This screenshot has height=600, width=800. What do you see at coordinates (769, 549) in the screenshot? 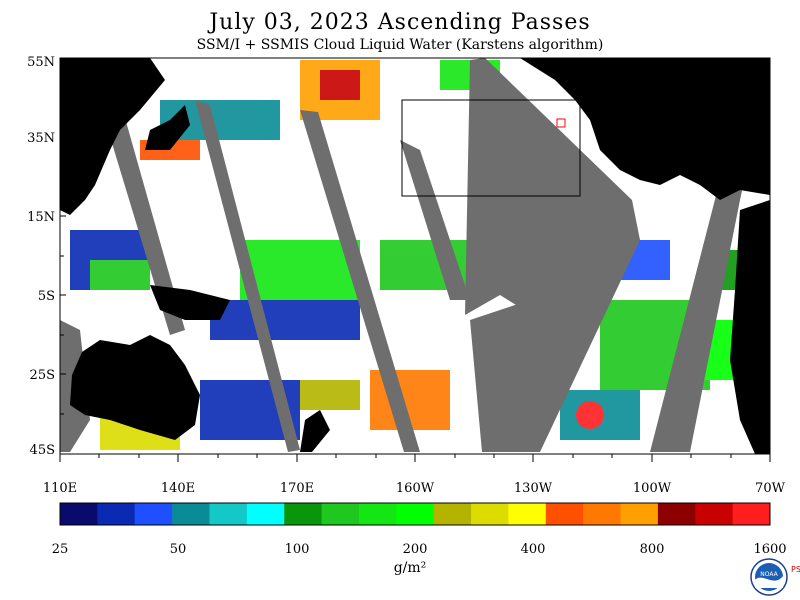
I see `colorbar-label-1600: 1600` at bounding box center [769, 549].